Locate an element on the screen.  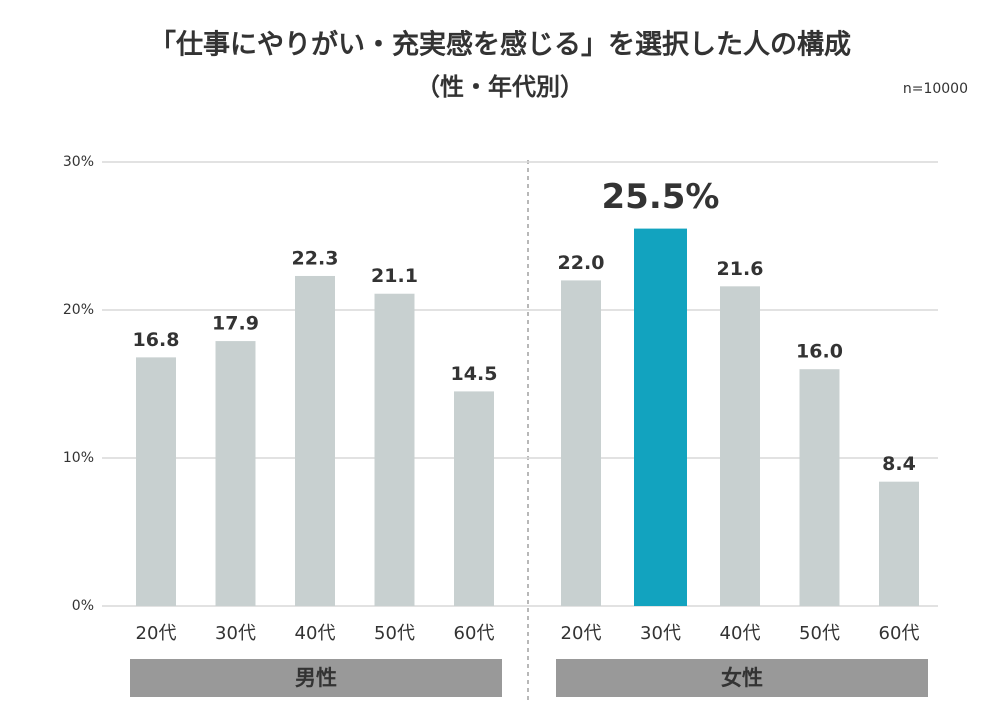
value-label: 22.0 is located at coordinates (581, 263).